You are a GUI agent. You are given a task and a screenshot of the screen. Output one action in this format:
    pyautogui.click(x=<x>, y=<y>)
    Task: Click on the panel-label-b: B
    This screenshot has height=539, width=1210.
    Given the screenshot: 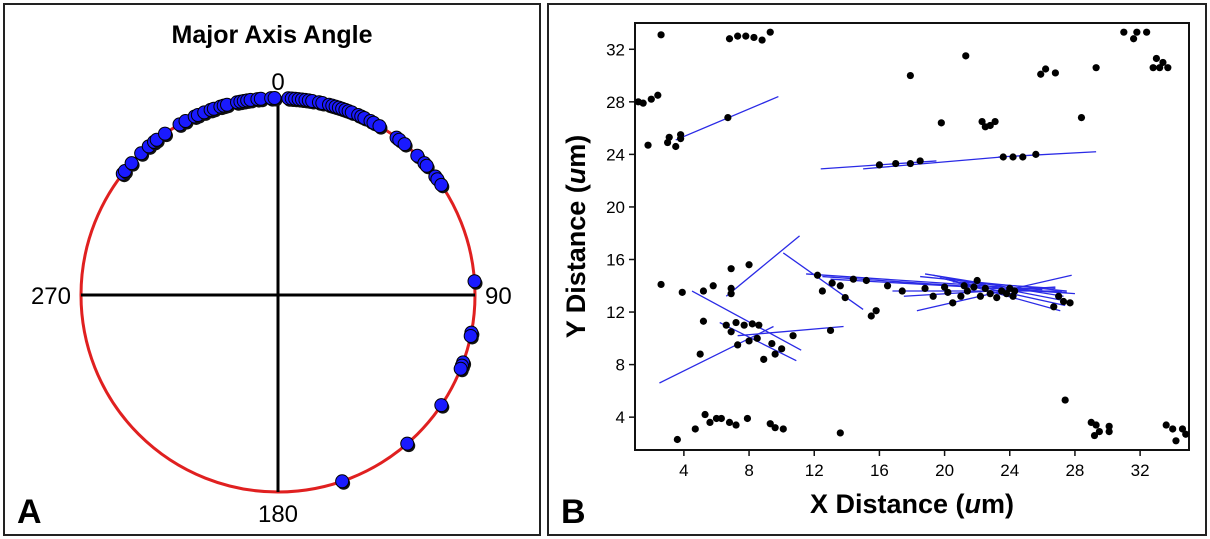 What is the action you would take?
    pyautogui.click(x=573, y=512)
    